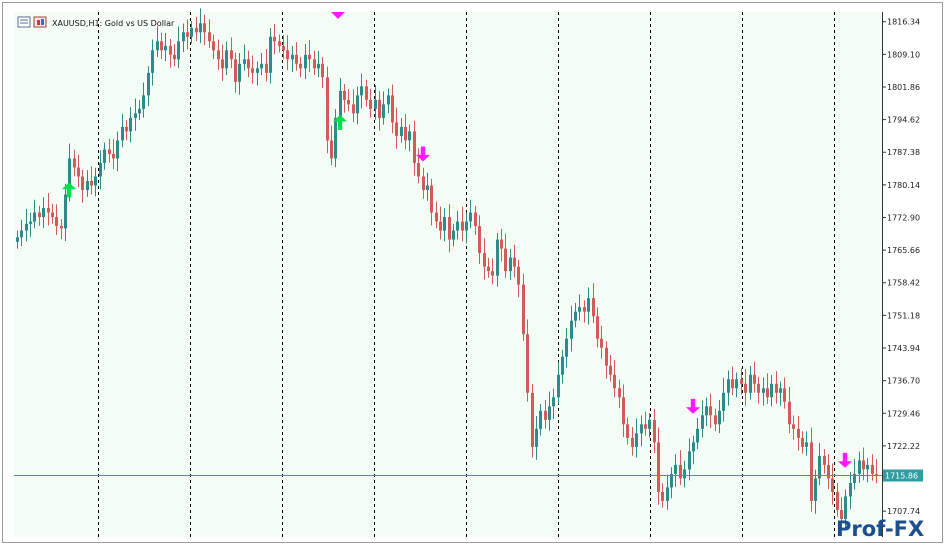 This screenshot has height=546, width=946. Describe the element at coordinates (903, 413) in the screenshot. I see `y-tick-label: 1729.46` at that location.